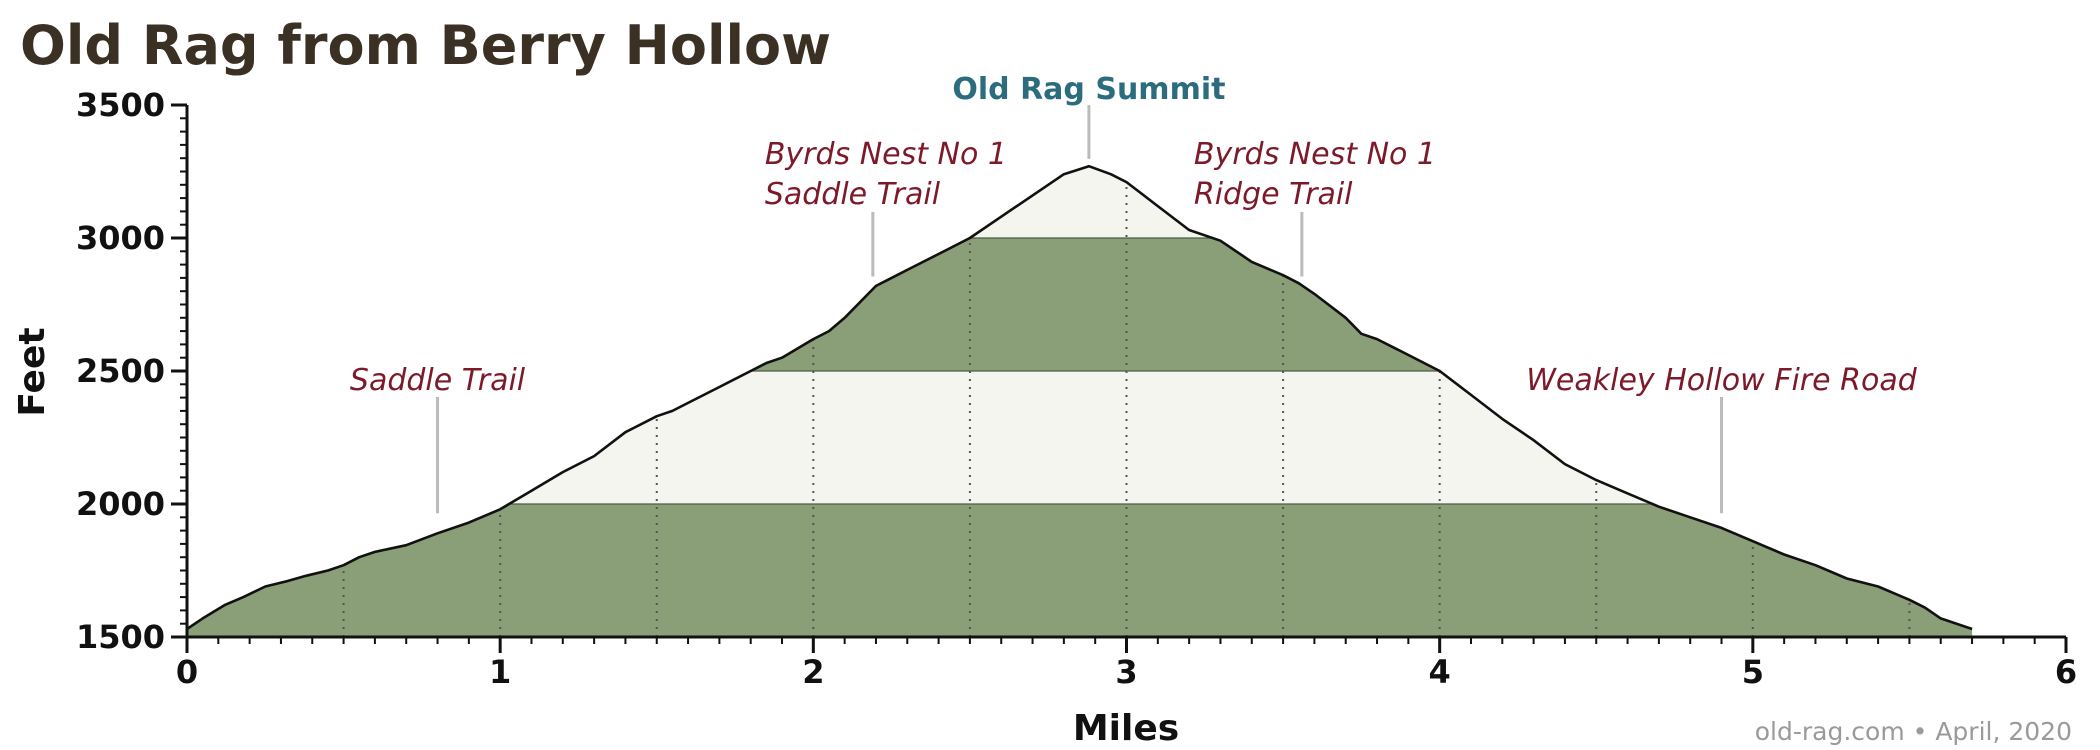 Image resolution: width=2100 pixels, height=750 pixels. What do you see at coordinates (1126, 672) in the screenshot?
I see `x-tick-label: 3` at bounding box center [1126, 672].